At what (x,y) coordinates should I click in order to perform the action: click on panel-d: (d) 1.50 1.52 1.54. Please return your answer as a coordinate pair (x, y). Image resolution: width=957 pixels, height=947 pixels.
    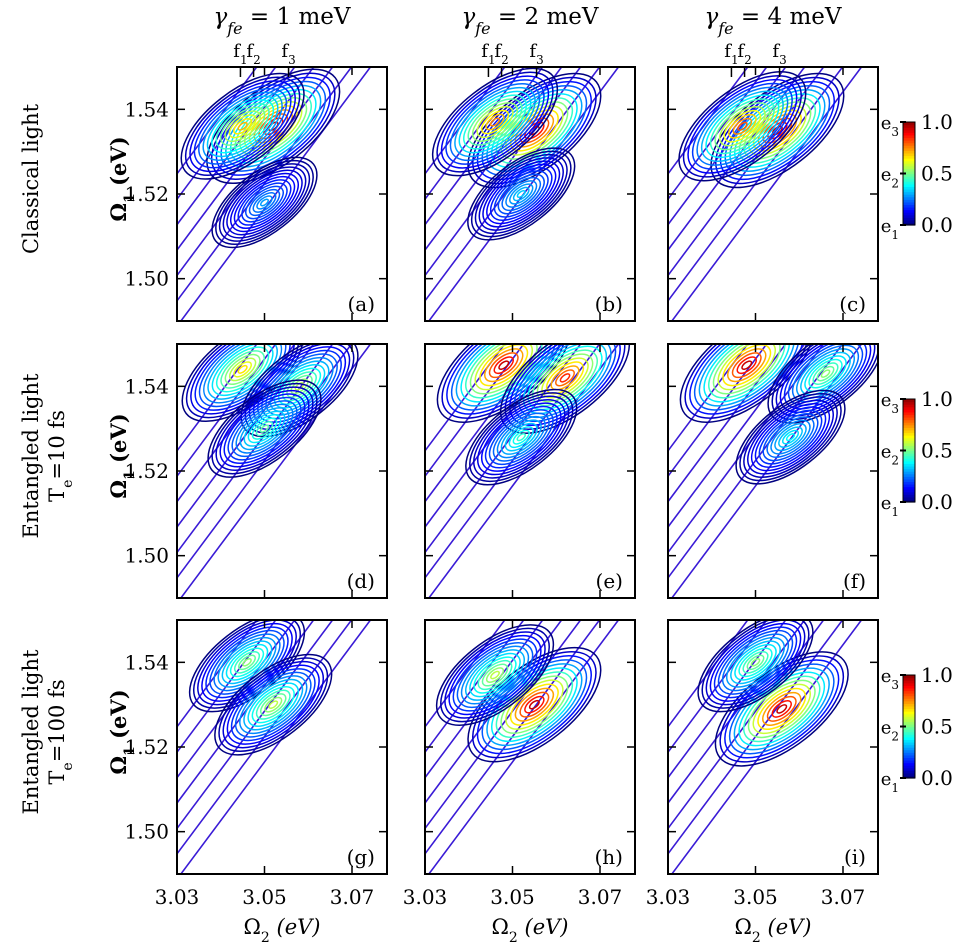
    Looking at the image, I should click on (256, 471).